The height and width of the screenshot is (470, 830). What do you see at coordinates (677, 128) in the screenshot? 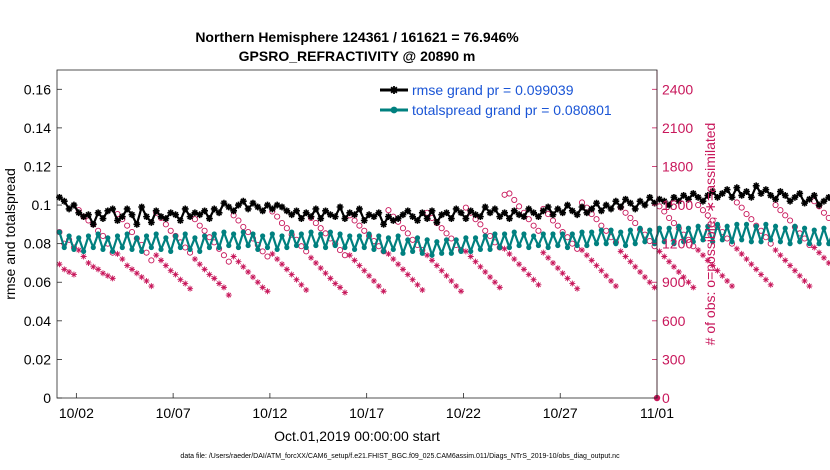
I see `y-right-tick-label: 2100` at bounding box center [677, 128].